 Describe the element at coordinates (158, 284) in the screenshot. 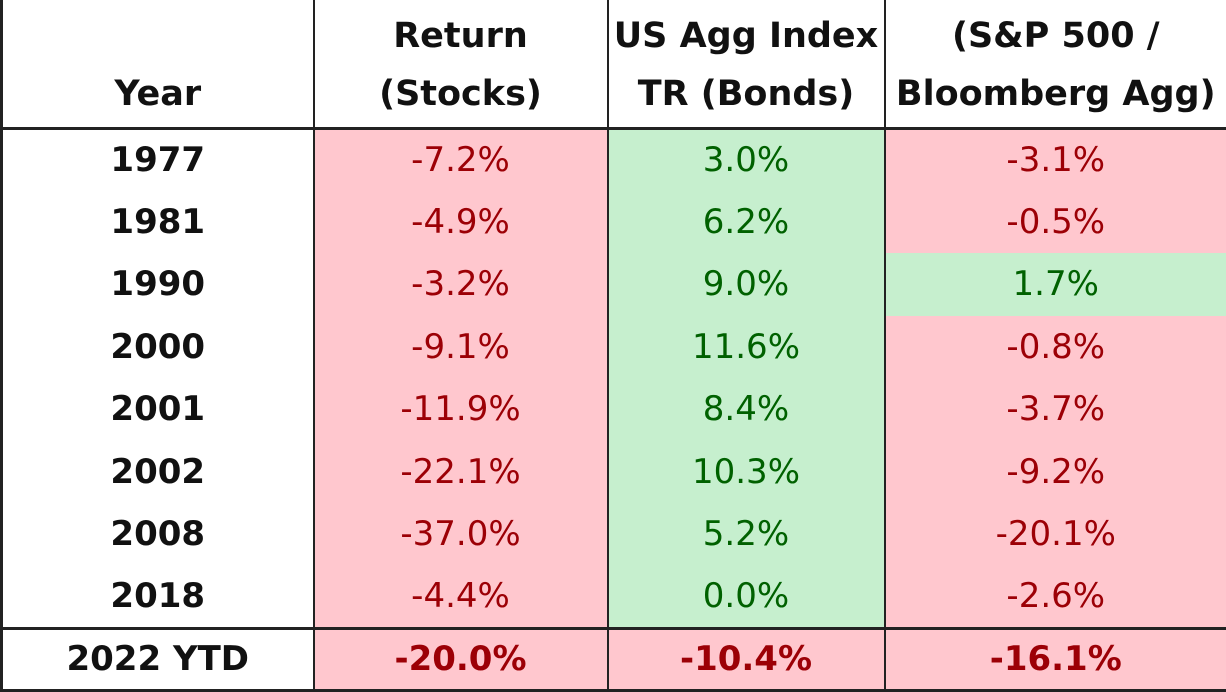

I see `year-cell: 1990` at that location.